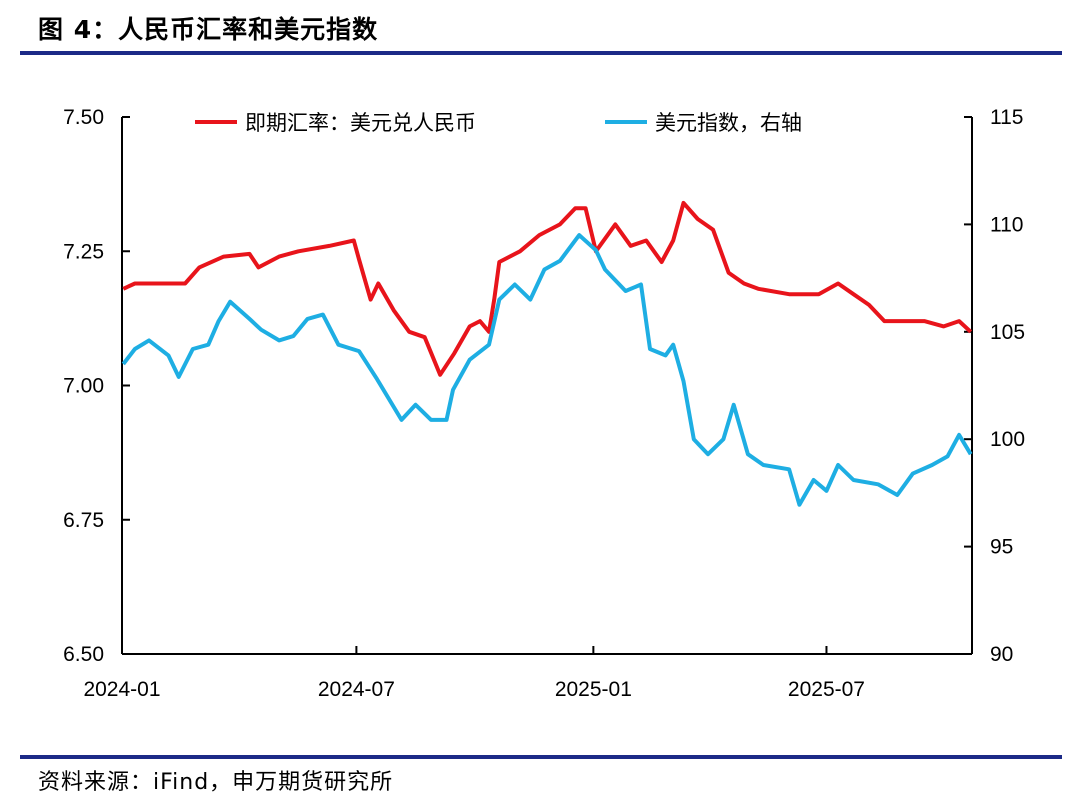 The image size is (1080, 804). What do you see at coordinates (83, 386) in the screenshot?
I see `left-tick-label: 7.00` at bounding box center [83, 386].